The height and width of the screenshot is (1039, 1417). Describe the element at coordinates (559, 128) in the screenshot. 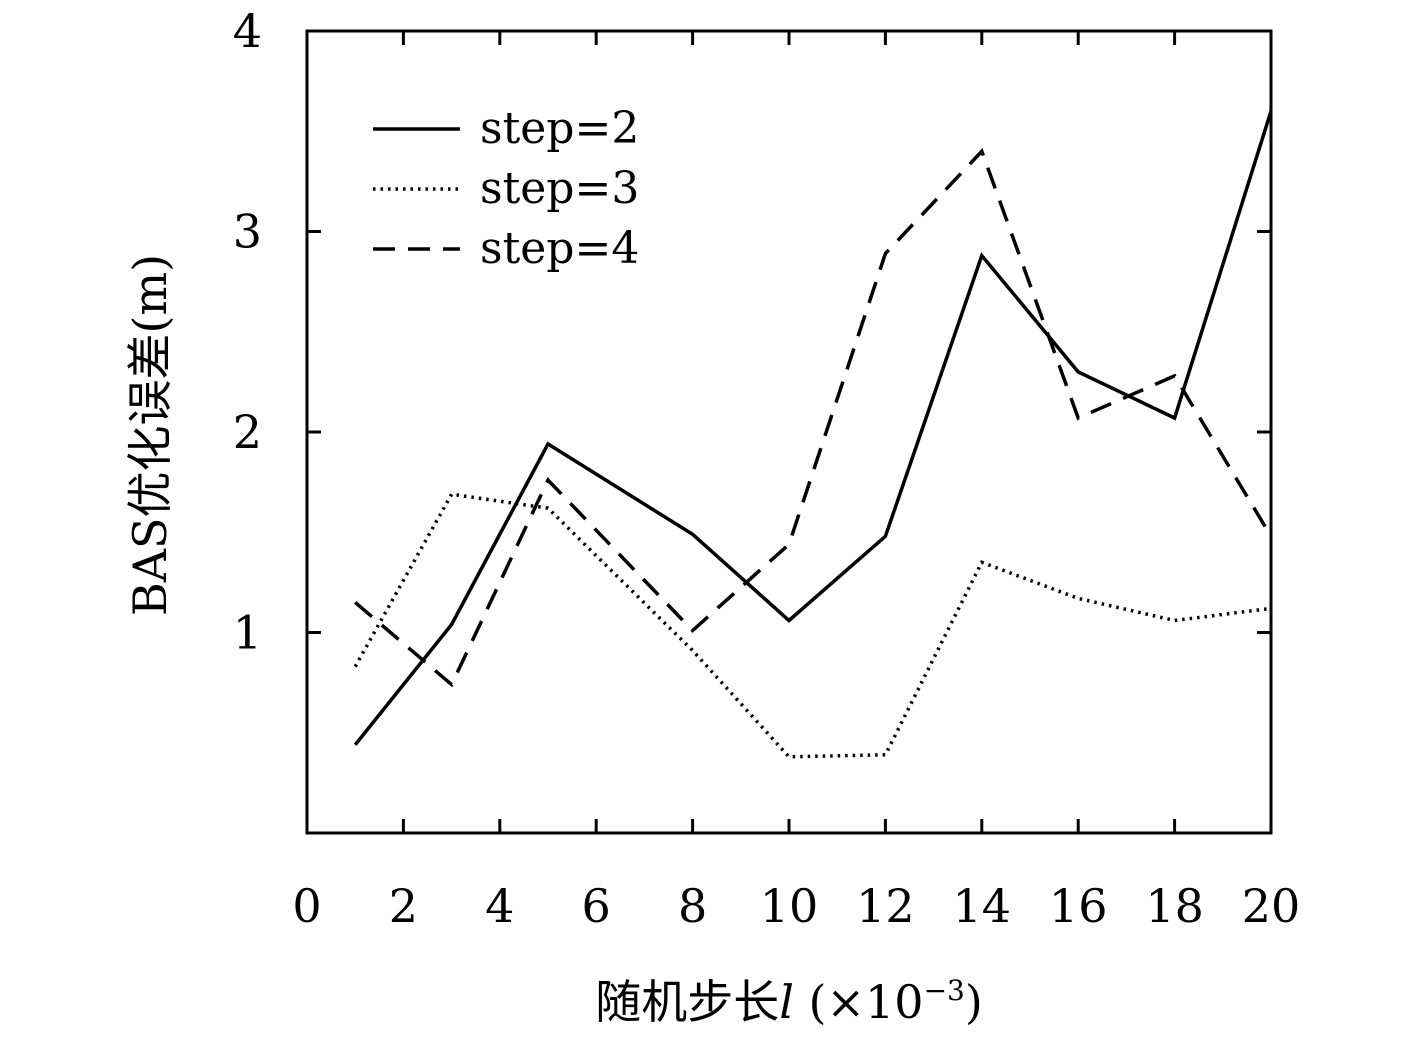

I see `legend-label: step=2` at that location.